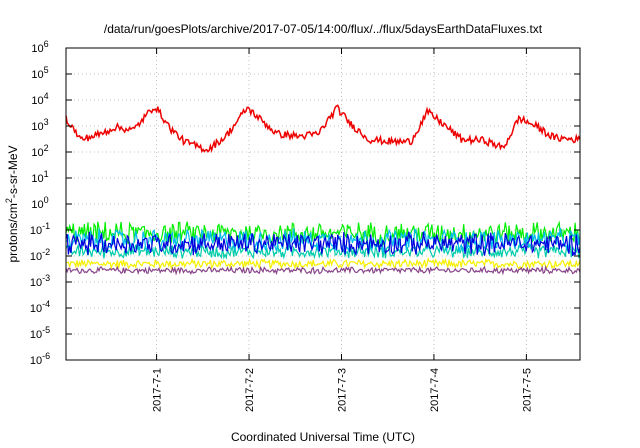 The height and width of the screenshot is (448, 640). What do you see at coordinates (46, 44) in the screenshot?
I see `y-tick-label-exp: 6` at bounding box center [46, 44].